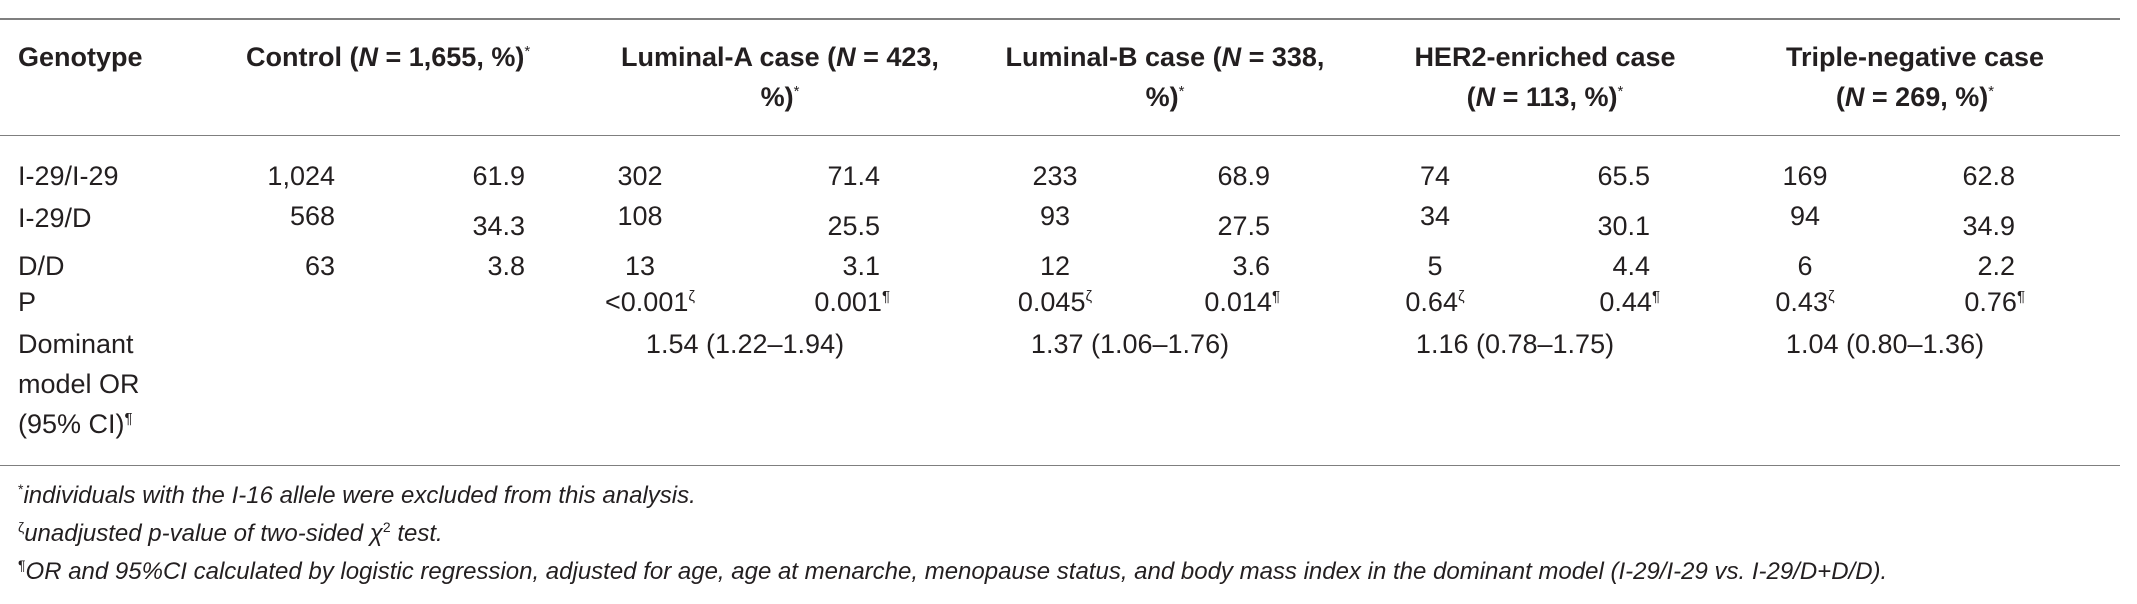 The width and height of the screenshot is (2137, 604). What do you see at coordinates (729, 57) in the screenshot?
I see `header-la-pre: Luminal-A case (` at bounding box center [729, 57].